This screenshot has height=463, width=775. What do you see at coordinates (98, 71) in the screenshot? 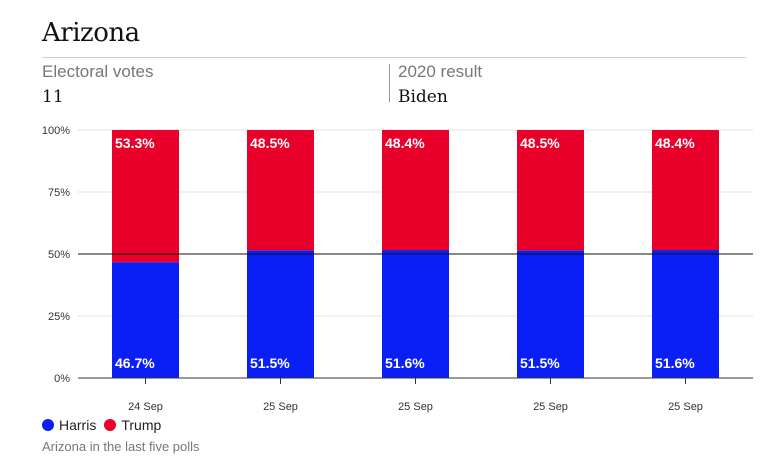
I see `electoral-votes-label: Electoral votes` at bounding box center [98, 71].